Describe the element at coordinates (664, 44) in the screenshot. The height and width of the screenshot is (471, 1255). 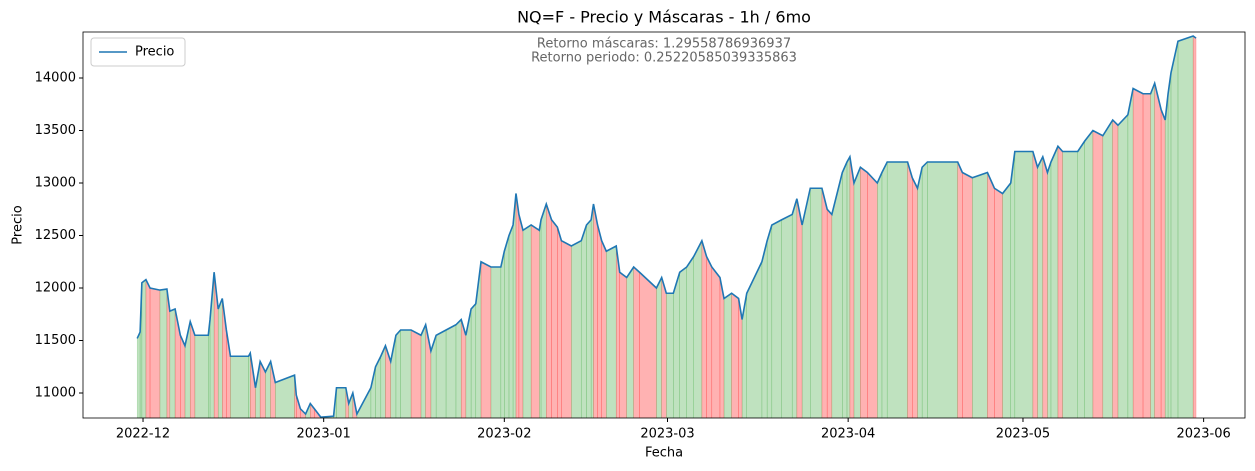
I see `annotation: Retorno máscaras: 1.29558786936937` at that location.